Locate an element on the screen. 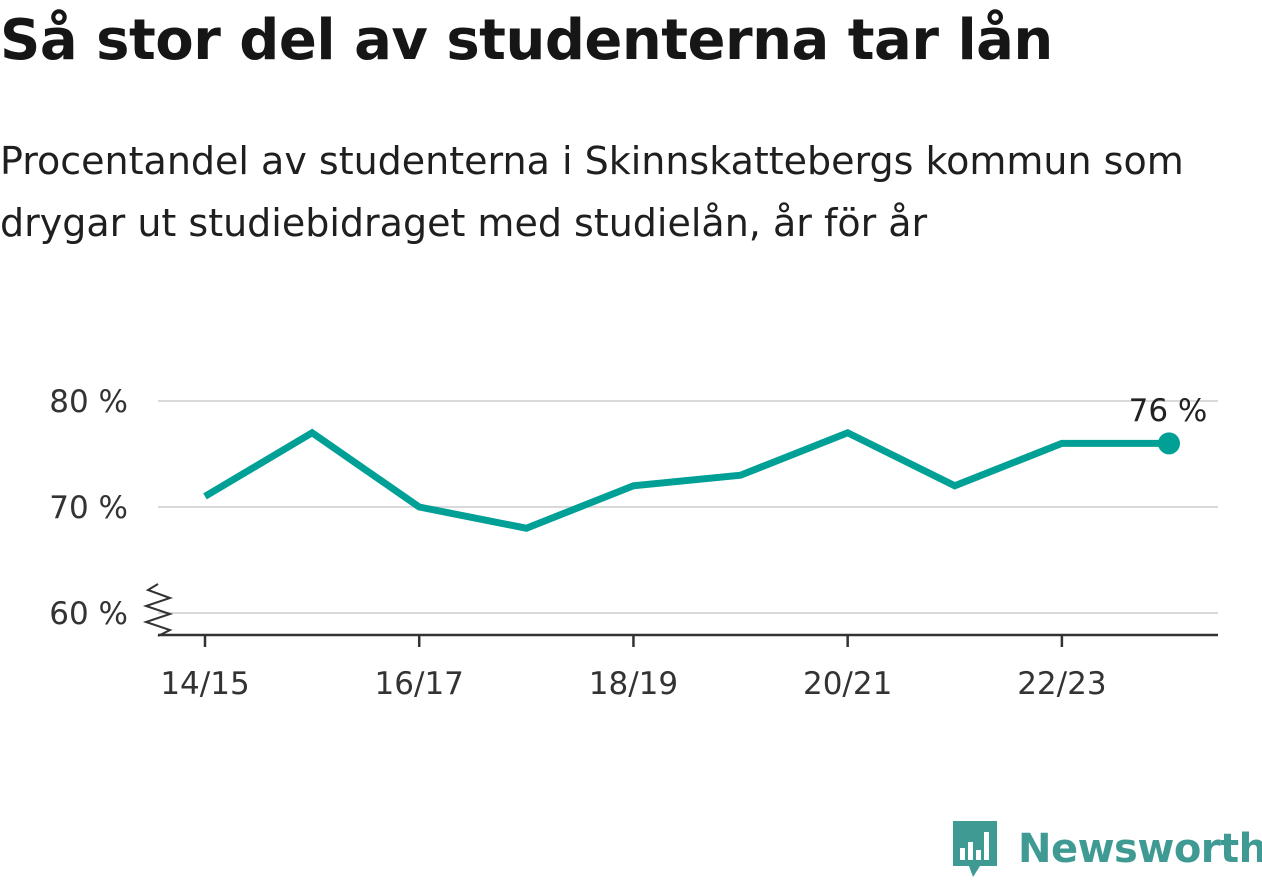 The width and height of the screenshot is (1262, 880). x-tick-label: 16/17 is located at coordinates (419, 684).